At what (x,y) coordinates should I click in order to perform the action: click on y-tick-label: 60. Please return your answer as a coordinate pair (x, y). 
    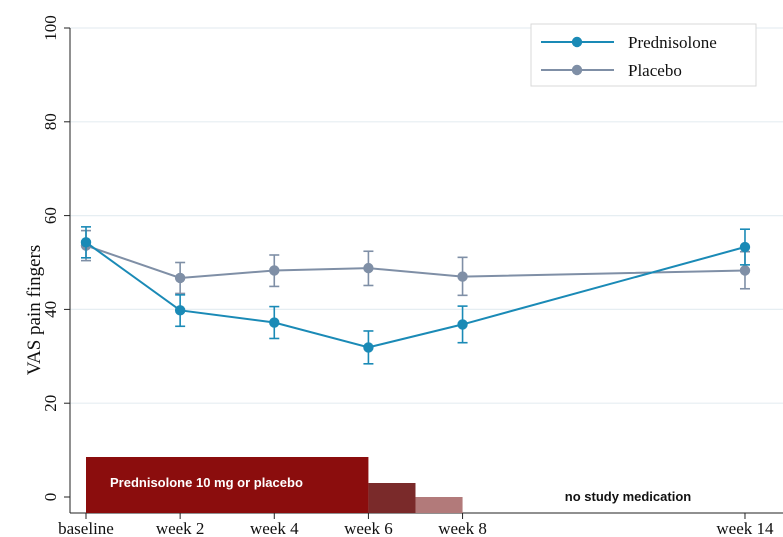
    Looking at the image, I should click on (50, 215).